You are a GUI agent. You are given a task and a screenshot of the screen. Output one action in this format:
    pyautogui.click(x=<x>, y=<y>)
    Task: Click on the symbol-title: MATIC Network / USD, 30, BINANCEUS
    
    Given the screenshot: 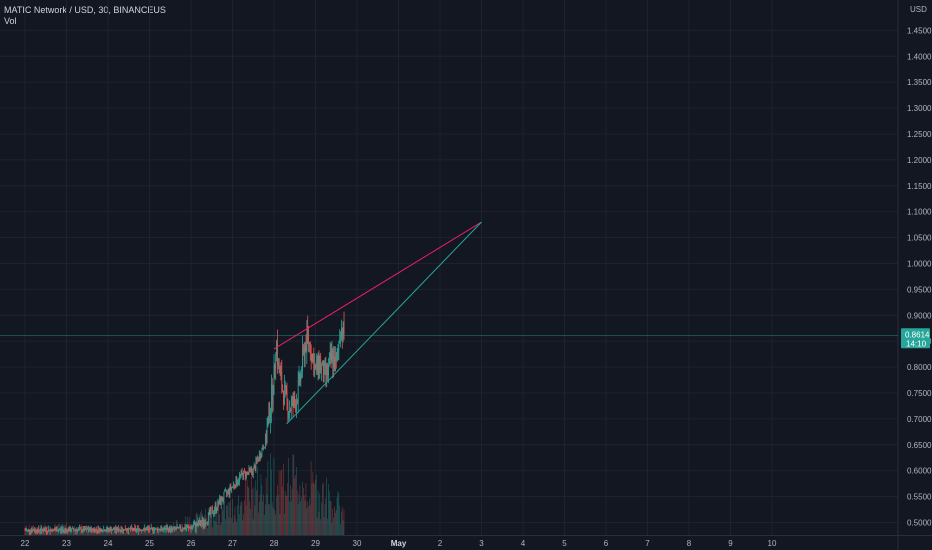 What is the action you would take?
    pyautogui.click(x=85, y=10)
    